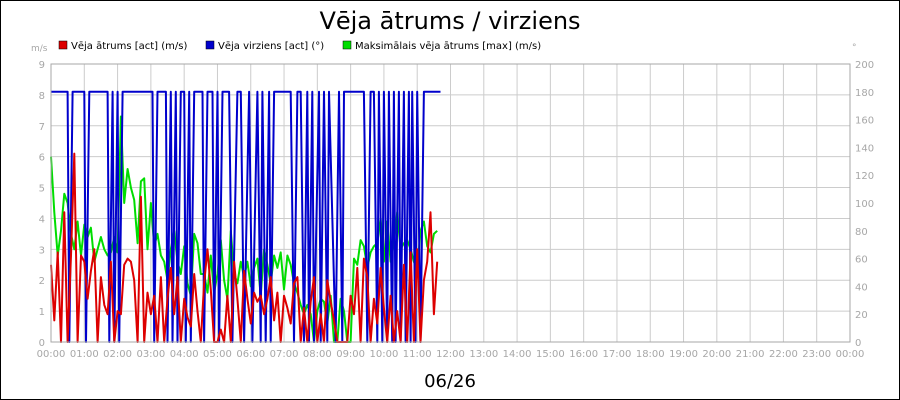  I want to click on x-tick-label: 03:00, so click(150, 354).